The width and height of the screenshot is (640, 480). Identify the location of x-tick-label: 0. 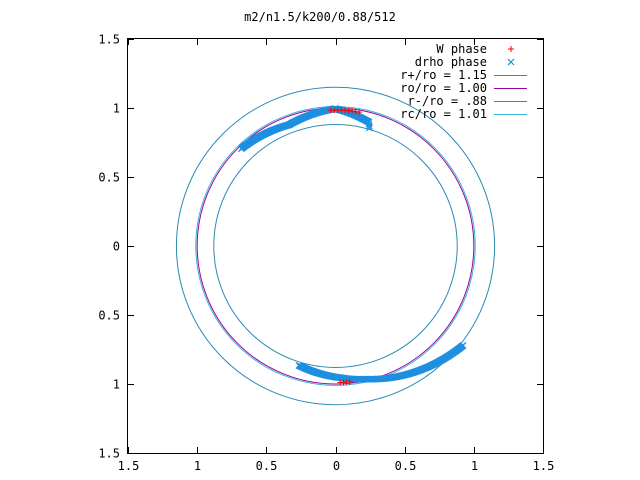
(336, 466).